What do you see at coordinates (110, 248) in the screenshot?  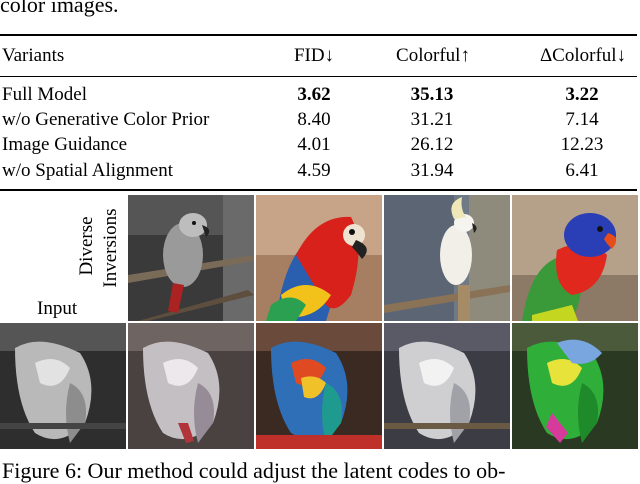 I see `label-inversions: Inversions` at bounding box center [110, 248].